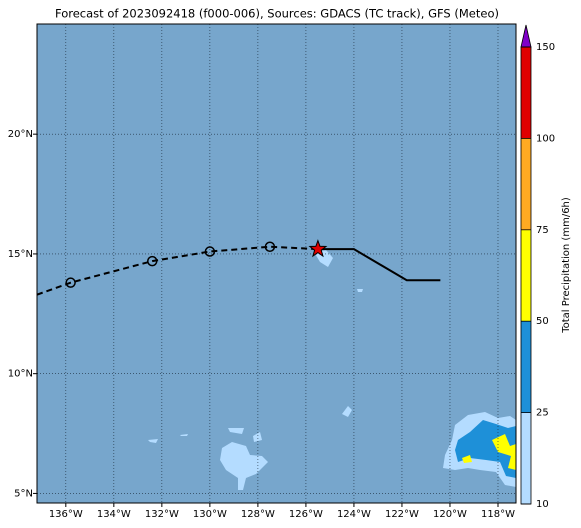 The width and height of the screenshot is (581, 528). Describe the element at coordinates (20, 134) in the screenshot. I see `y-tick-label: 20°N` at that location.